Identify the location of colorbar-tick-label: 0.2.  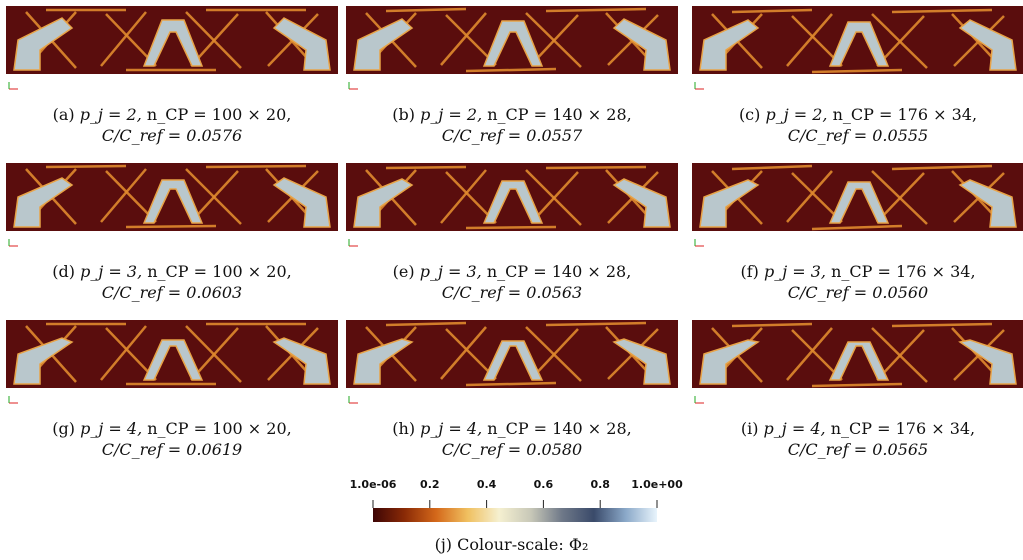
(430, 484).